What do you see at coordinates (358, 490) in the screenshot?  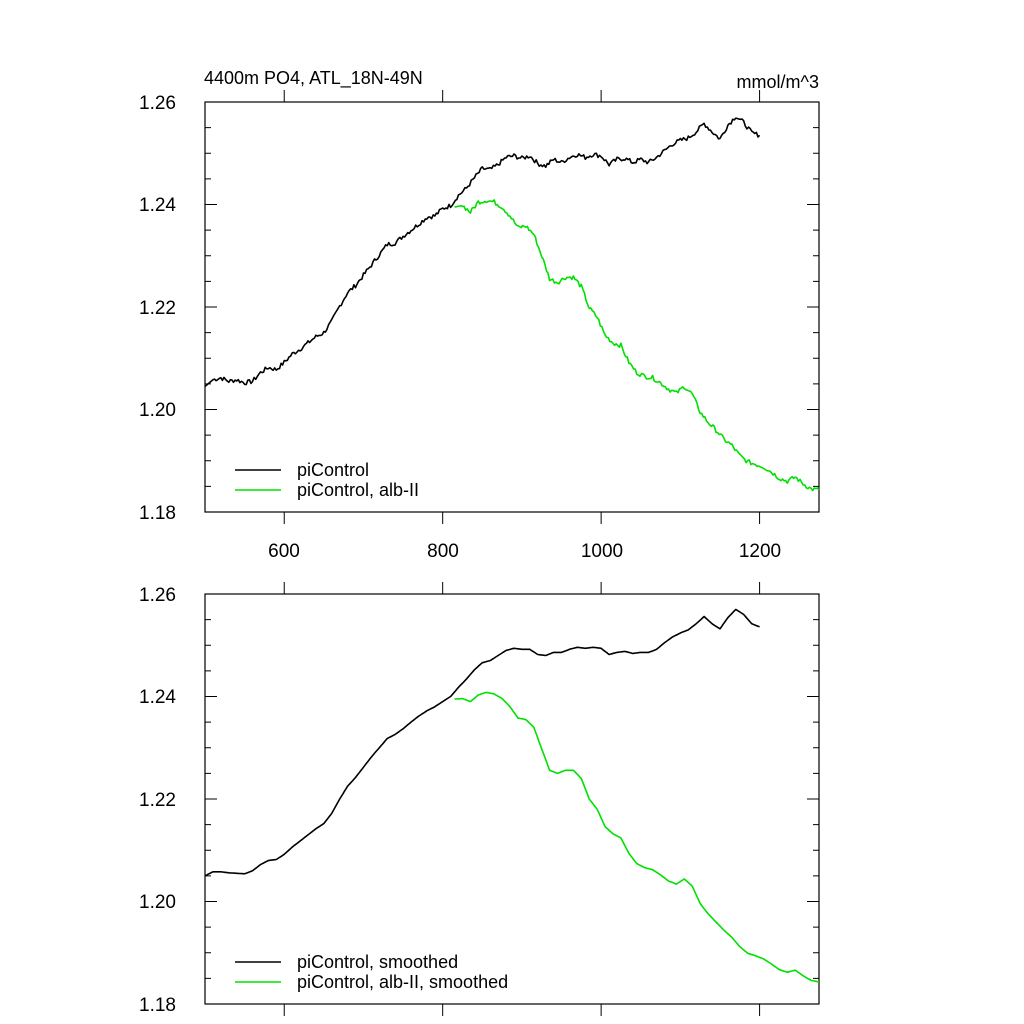 I see `legend-label: piControl, alb-II` at bounding box center [358, 490].